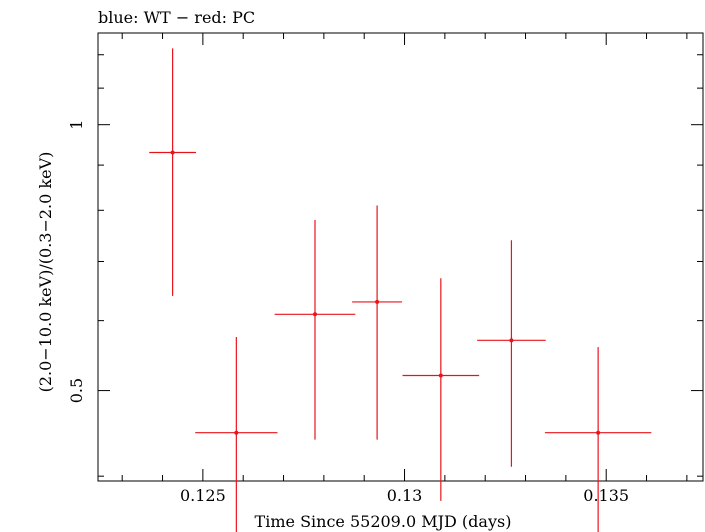 The image size is (705, 532). Describe the element at coordinates (76, 390) in the screenshot. I see `y-tick-label: 0.5` at that location.